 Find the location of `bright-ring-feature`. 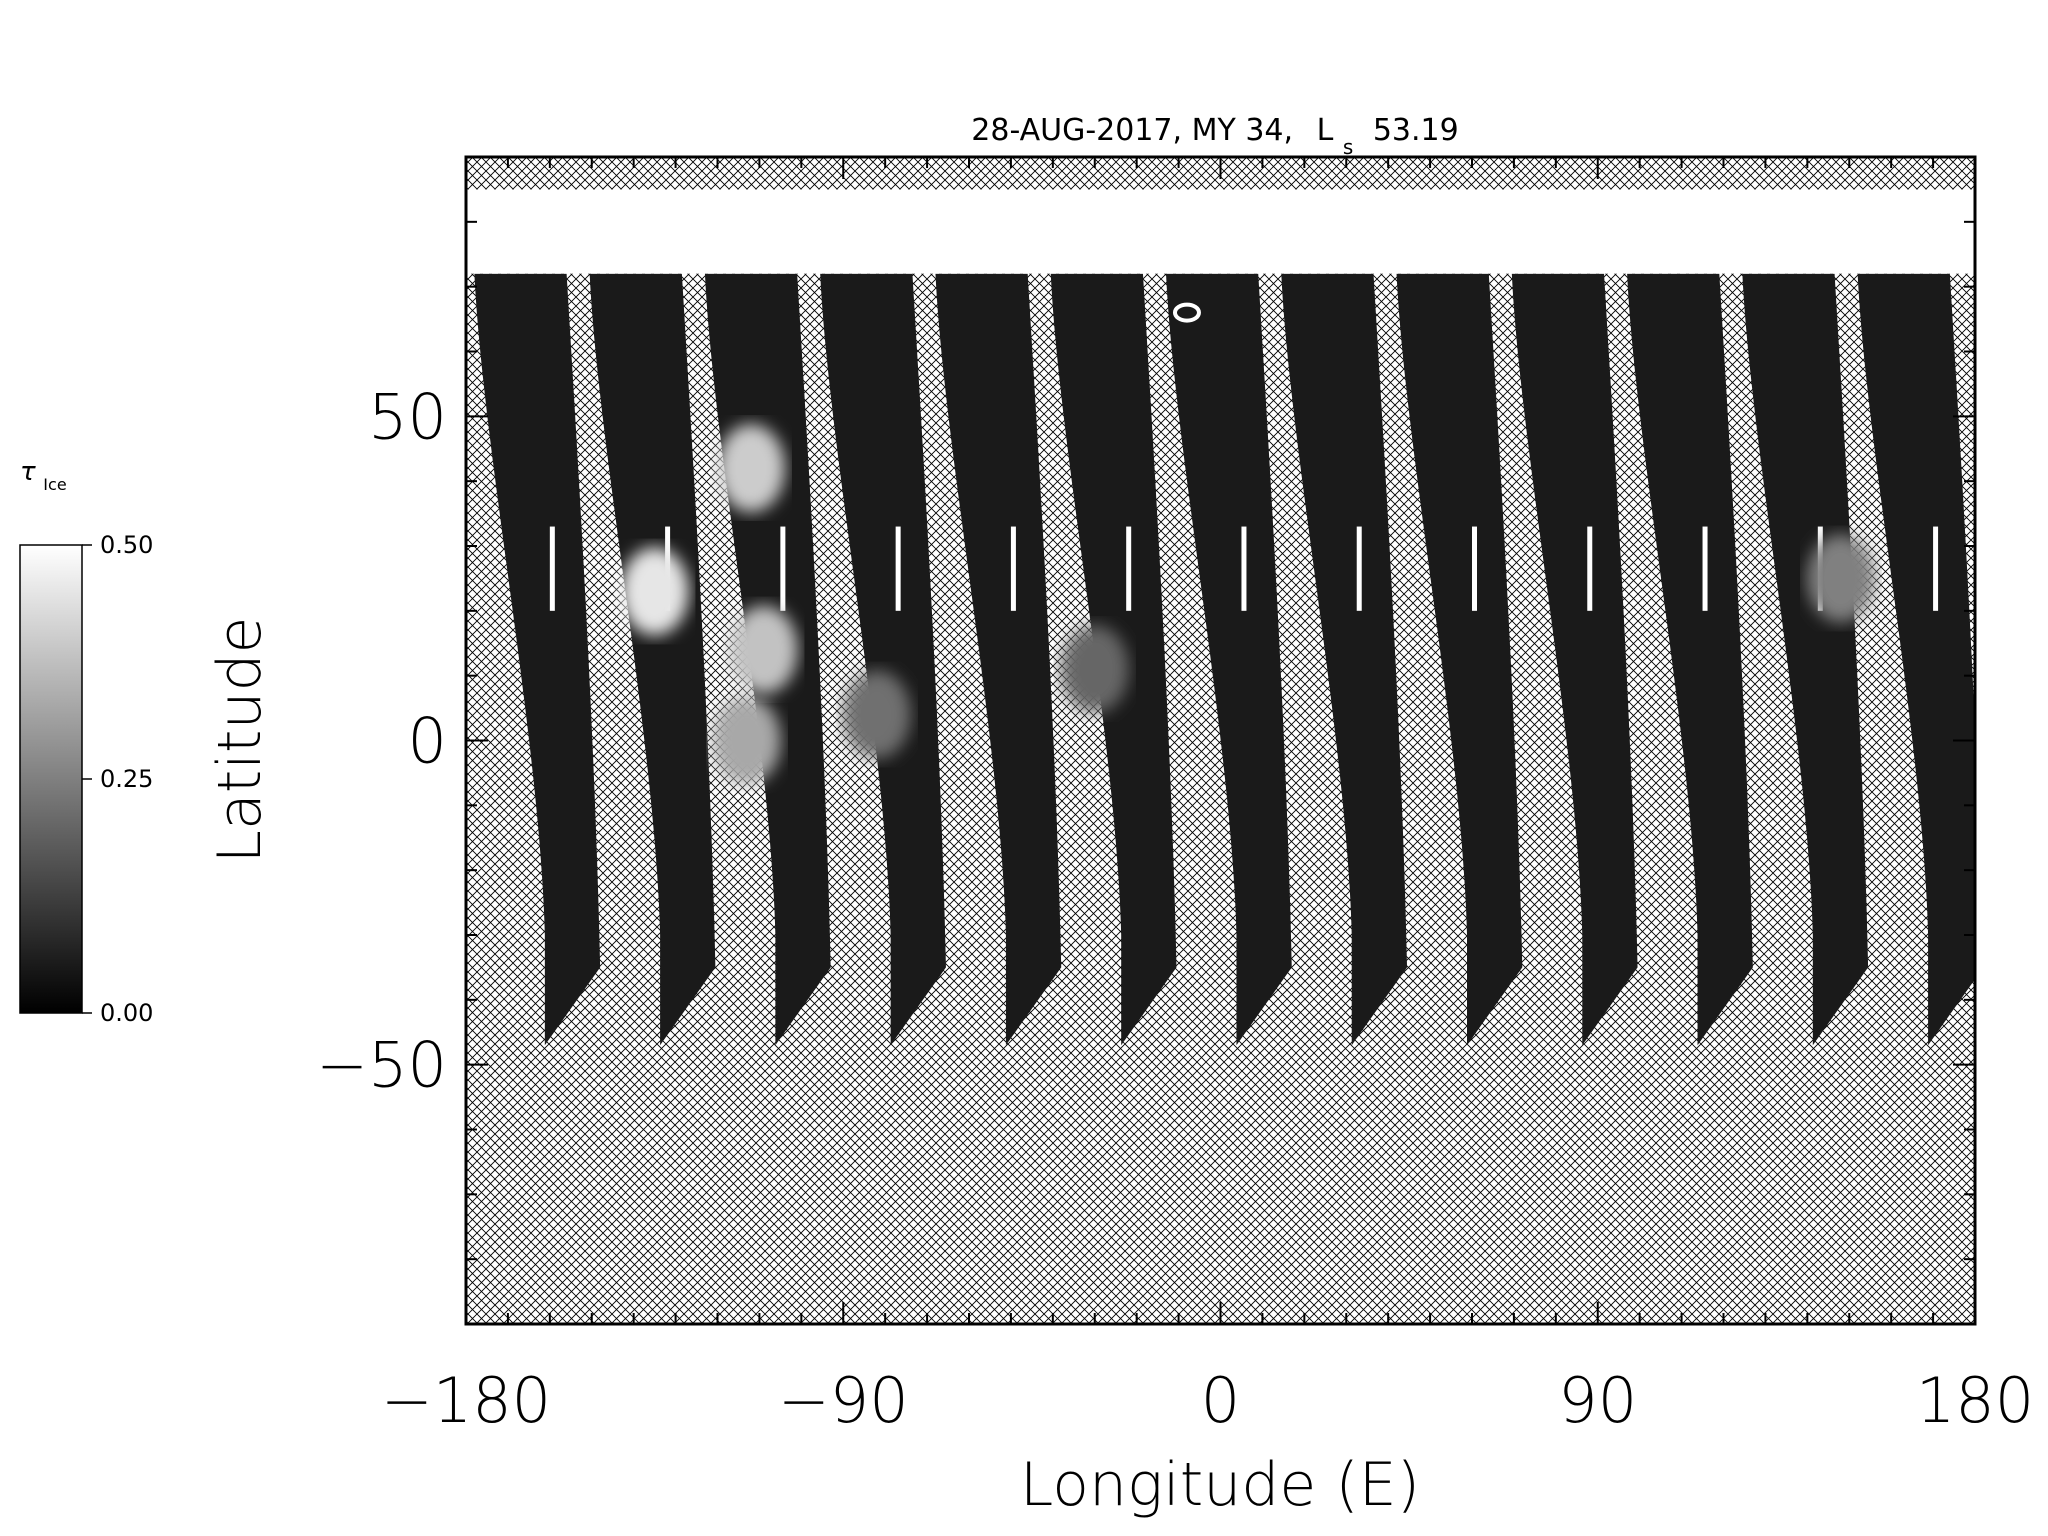

bright-ring-feature is located at coordinates (1186, 312).